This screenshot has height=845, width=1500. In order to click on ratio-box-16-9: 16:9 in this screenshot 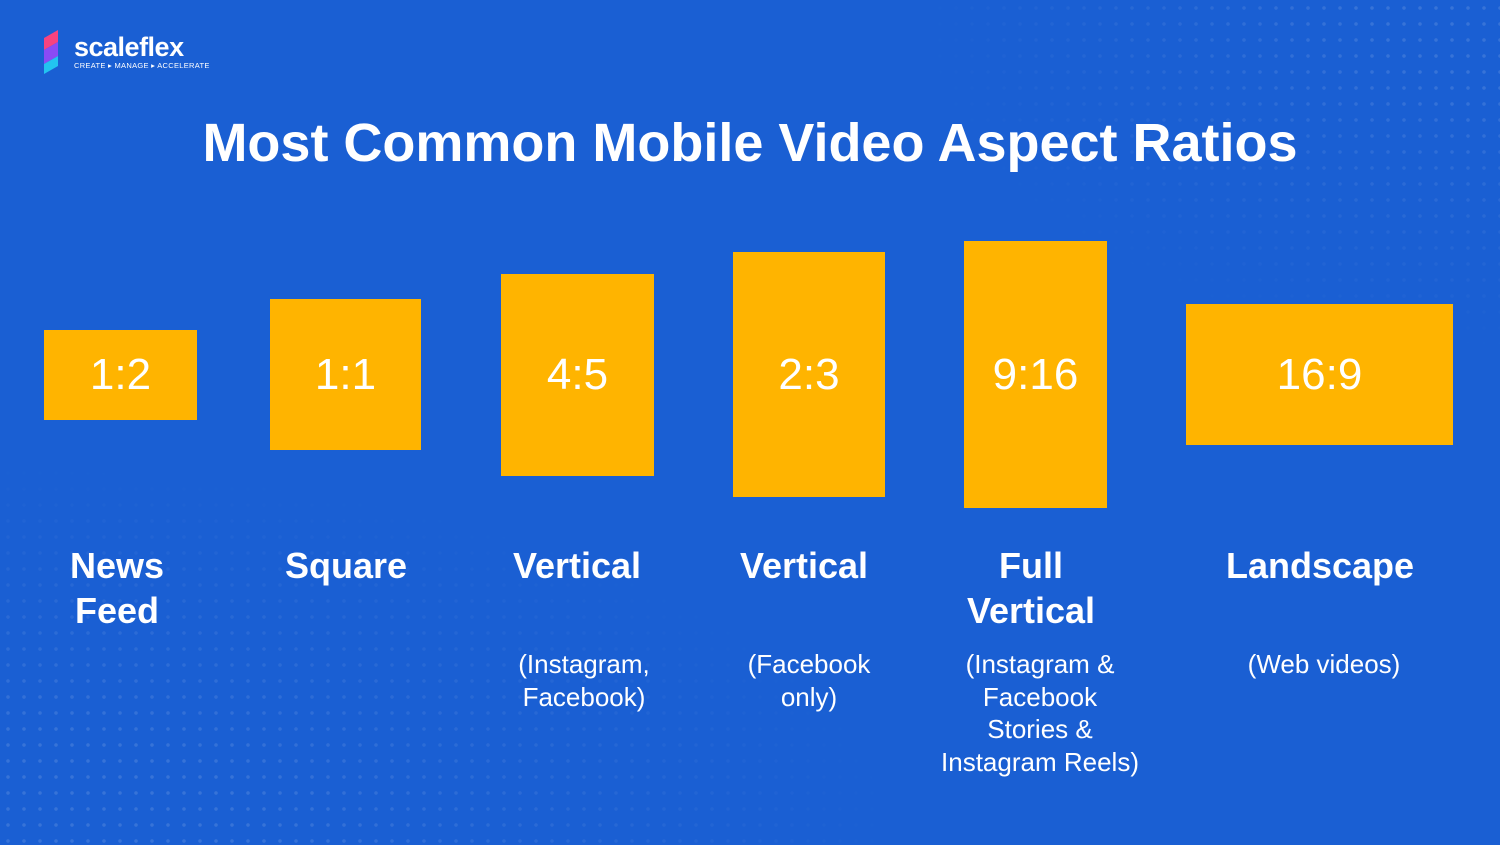, I will do `click(1319, 374)`.